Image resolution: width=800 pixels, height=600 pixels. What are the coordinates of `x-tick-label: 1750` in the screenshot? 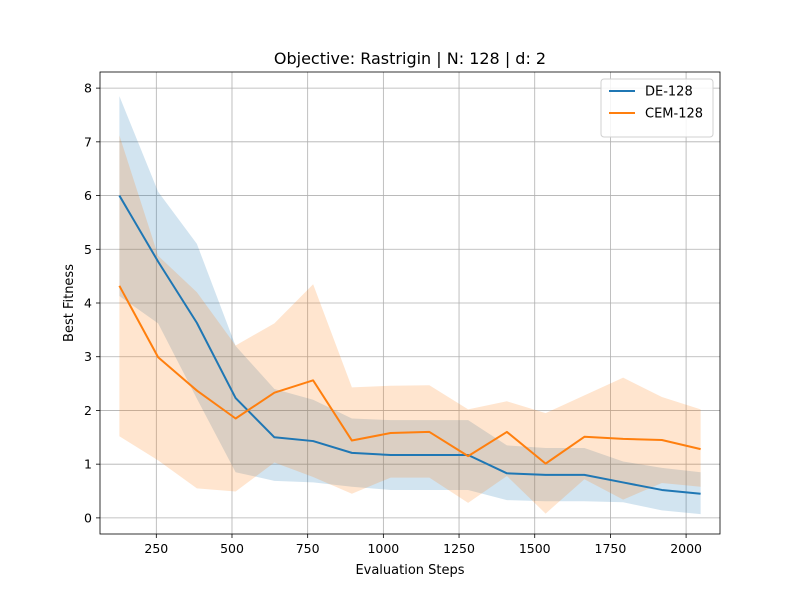 It's located at (611, 548).